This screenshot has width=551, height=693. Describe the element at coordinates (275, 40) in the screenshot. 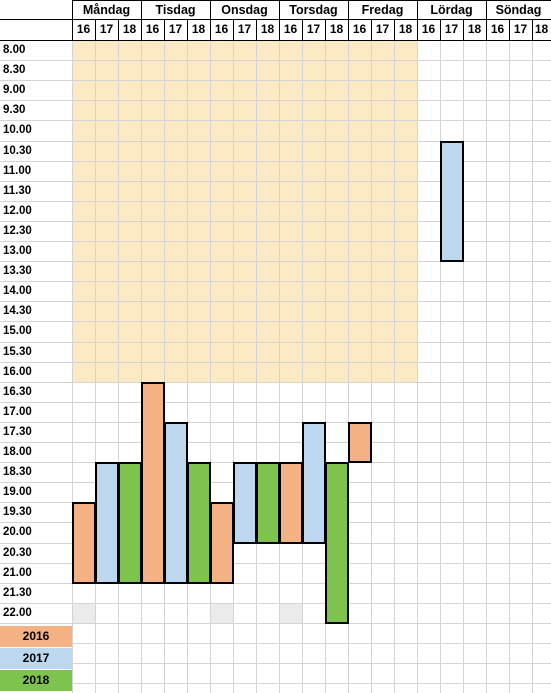

I see `header-bottom-line` at that location.